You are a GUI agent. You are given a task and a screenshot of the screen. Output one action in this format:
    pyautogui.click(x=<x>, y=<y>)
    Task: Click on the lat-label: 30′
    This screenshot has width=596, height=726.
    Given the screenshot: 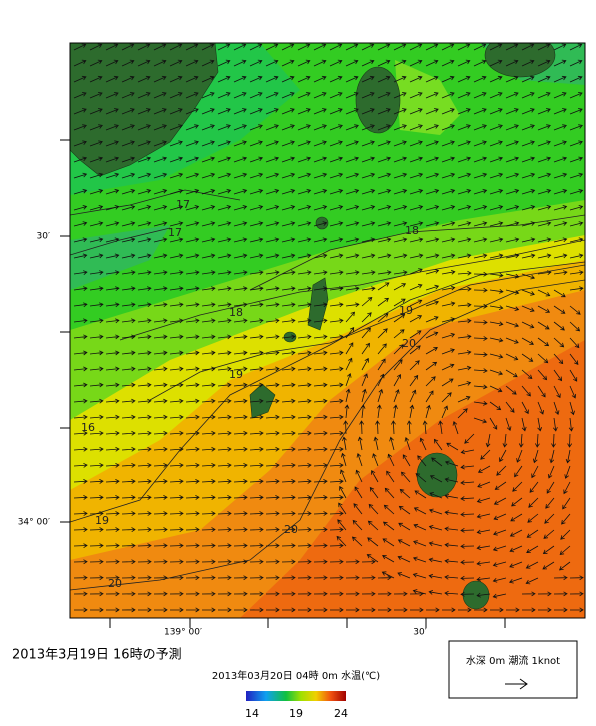 What is the action you would take?
    pyautogui.click(x=44, y=237)
    